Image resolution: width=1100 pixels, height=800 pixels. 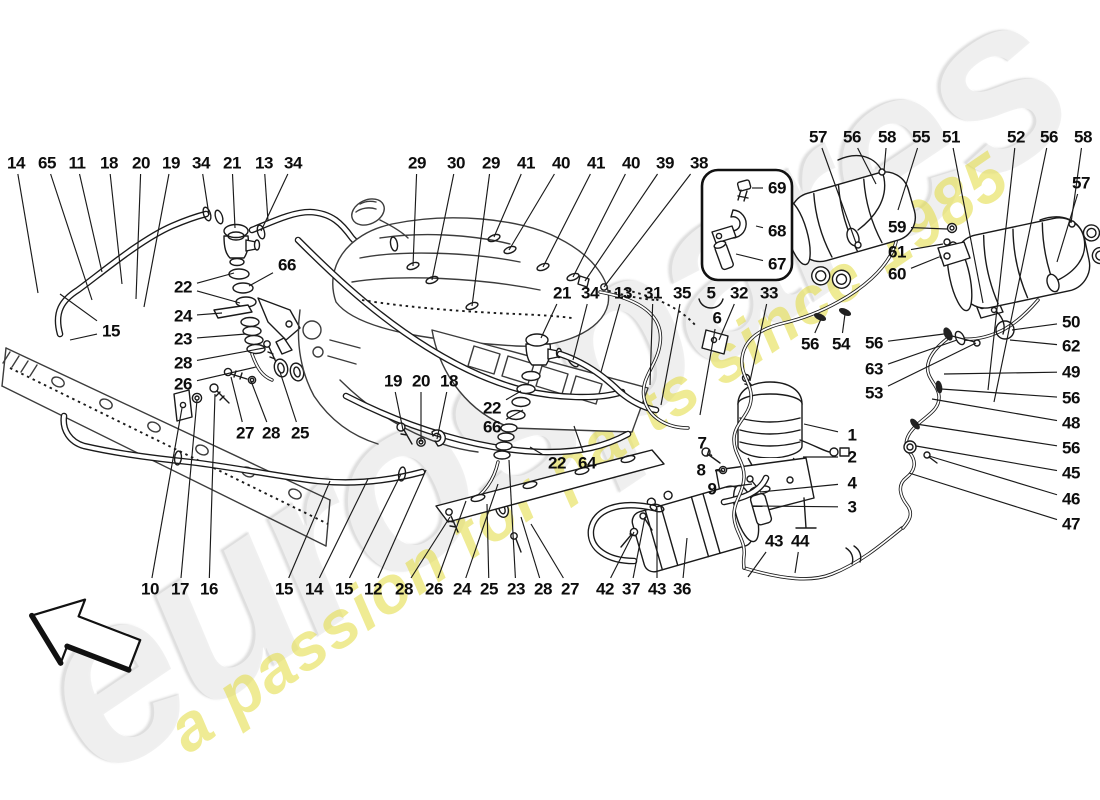 I want to click on part-callout-10: 10, so click(x=150, y=589).